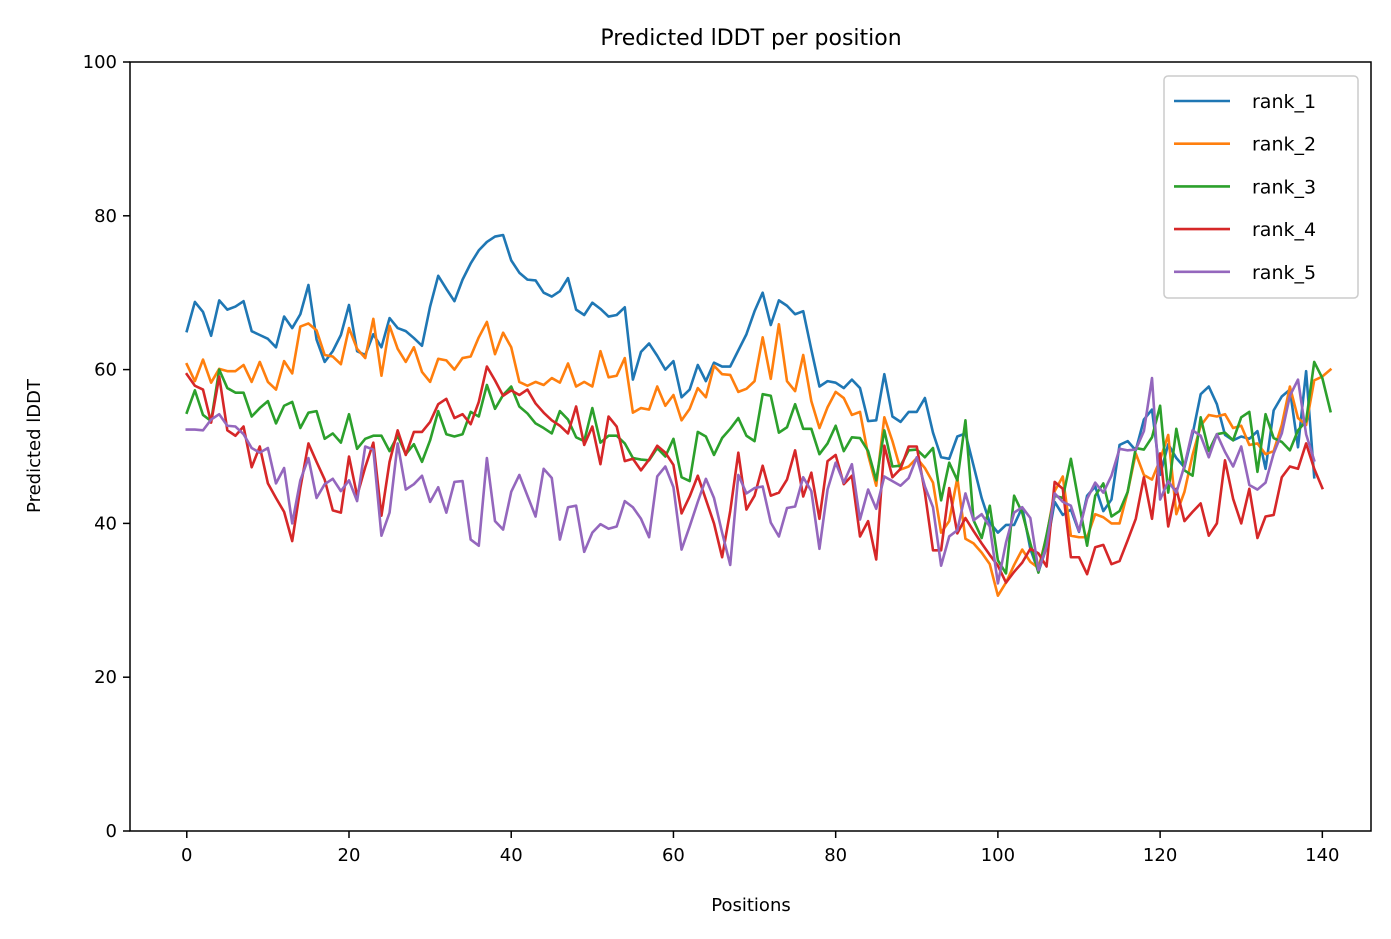 This screenshot has width=1391, height=939. I want to click on y-tick-label: 80, so click(105, 216).